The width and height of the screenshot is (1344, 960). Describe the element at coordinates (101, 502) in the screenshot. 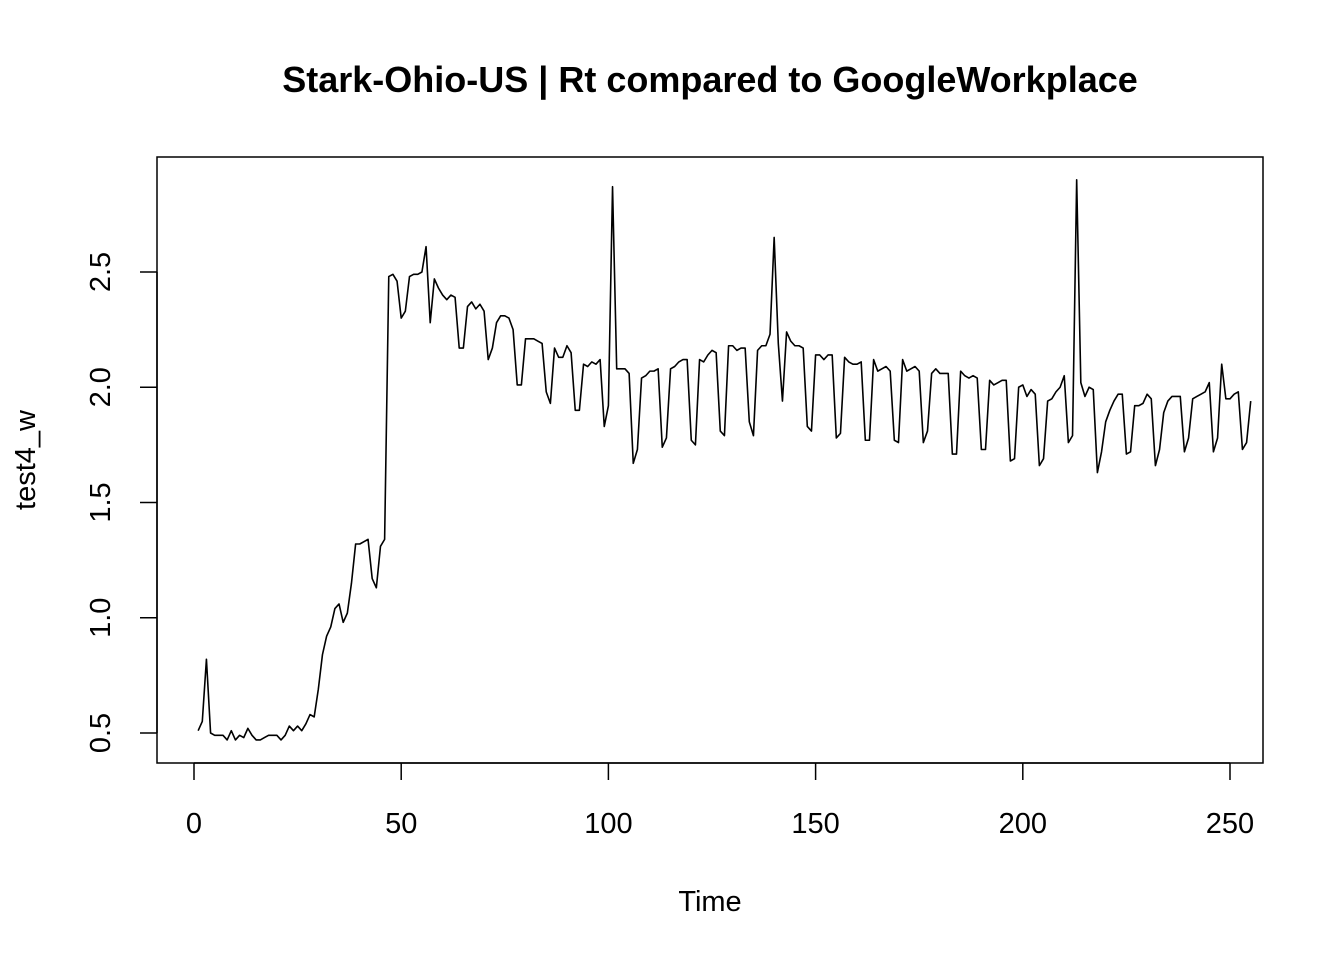

I see `y-tick-label: 1.5` at that location.